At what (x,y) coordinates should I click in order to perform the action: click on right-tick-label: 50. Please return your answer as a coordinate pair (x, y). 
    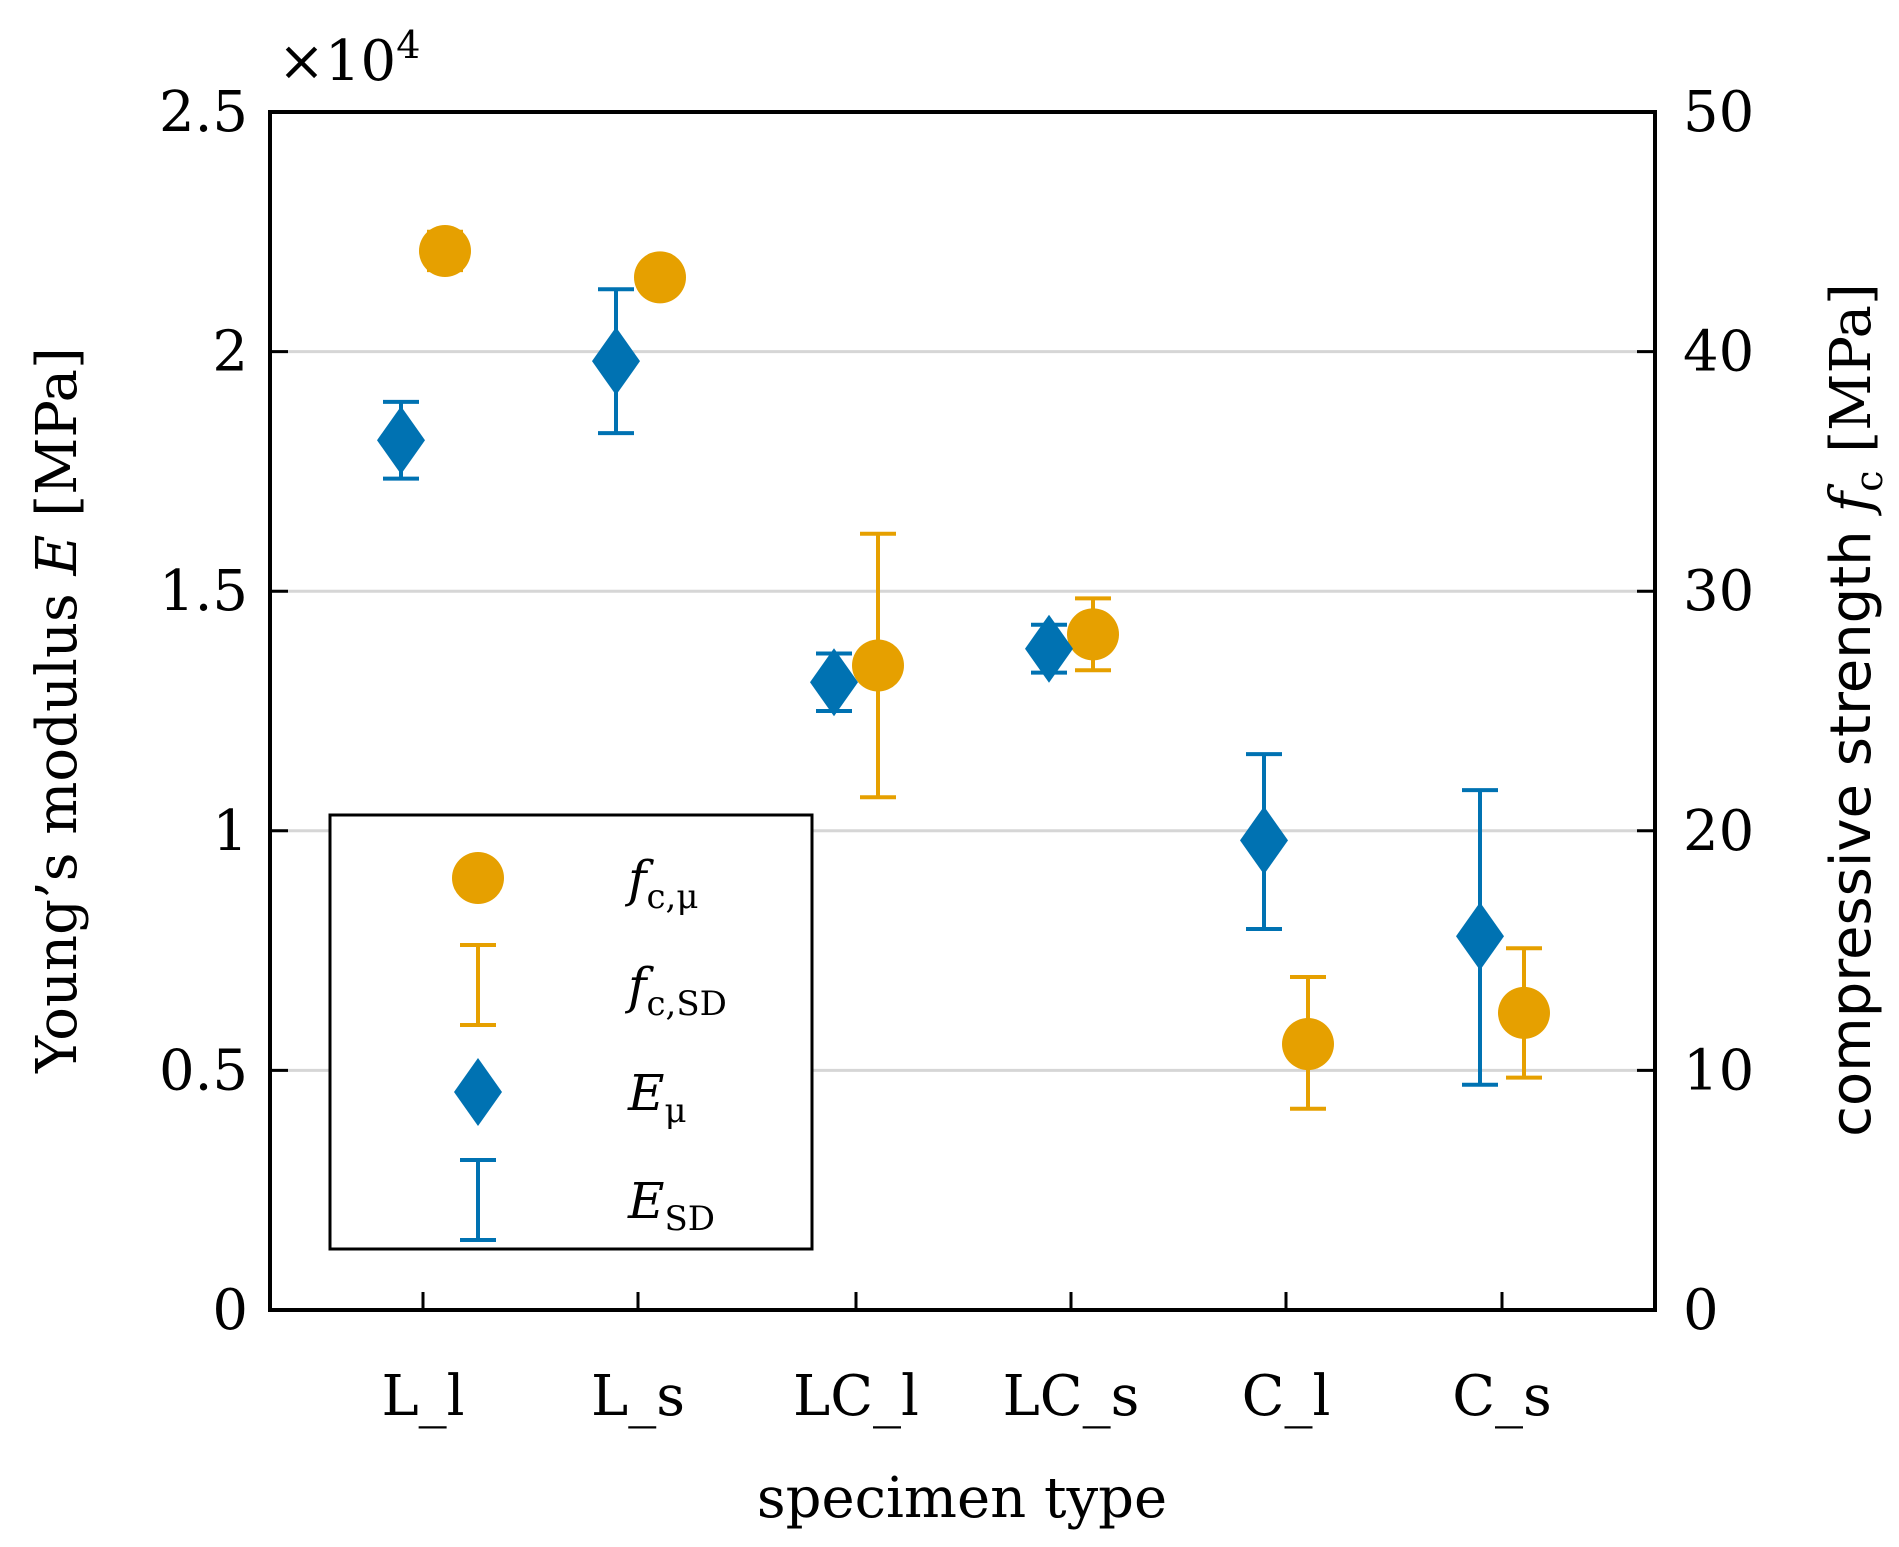
    Looking at the image, I should click on (1718, 112).